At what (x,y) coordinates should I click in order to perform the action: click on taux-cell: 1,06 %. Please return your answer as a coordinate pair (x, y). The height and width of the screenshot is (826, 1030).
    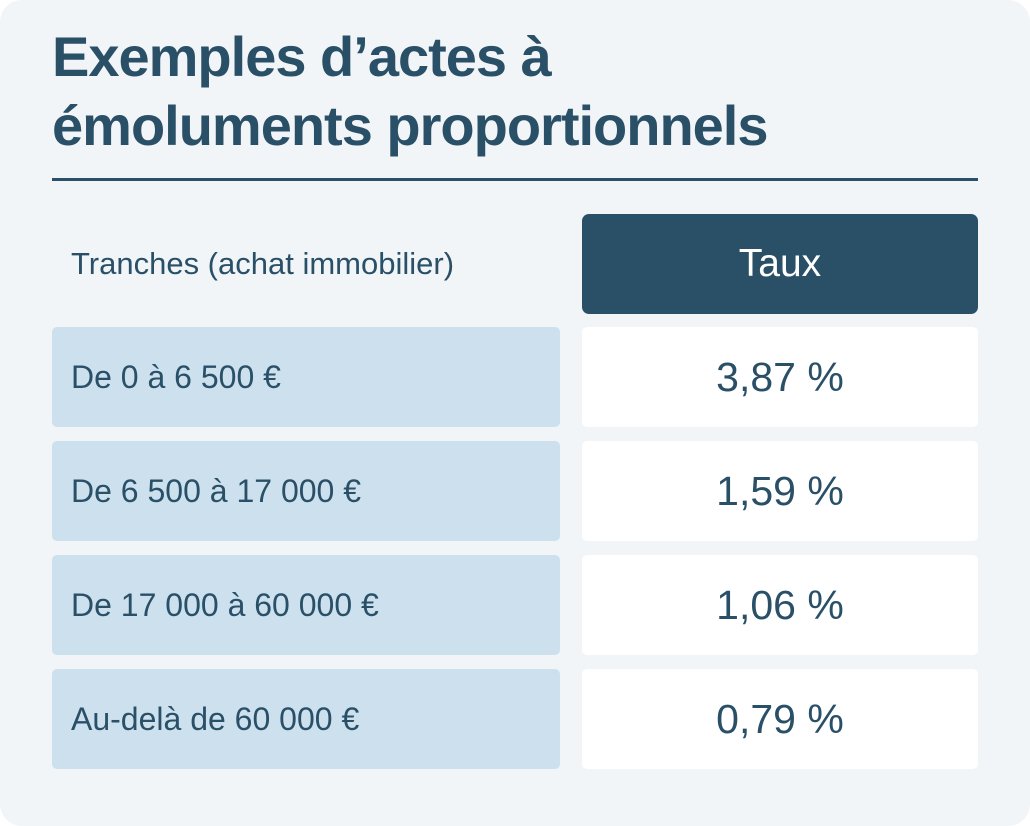
    Looking at the image, I should click on (780, 605).